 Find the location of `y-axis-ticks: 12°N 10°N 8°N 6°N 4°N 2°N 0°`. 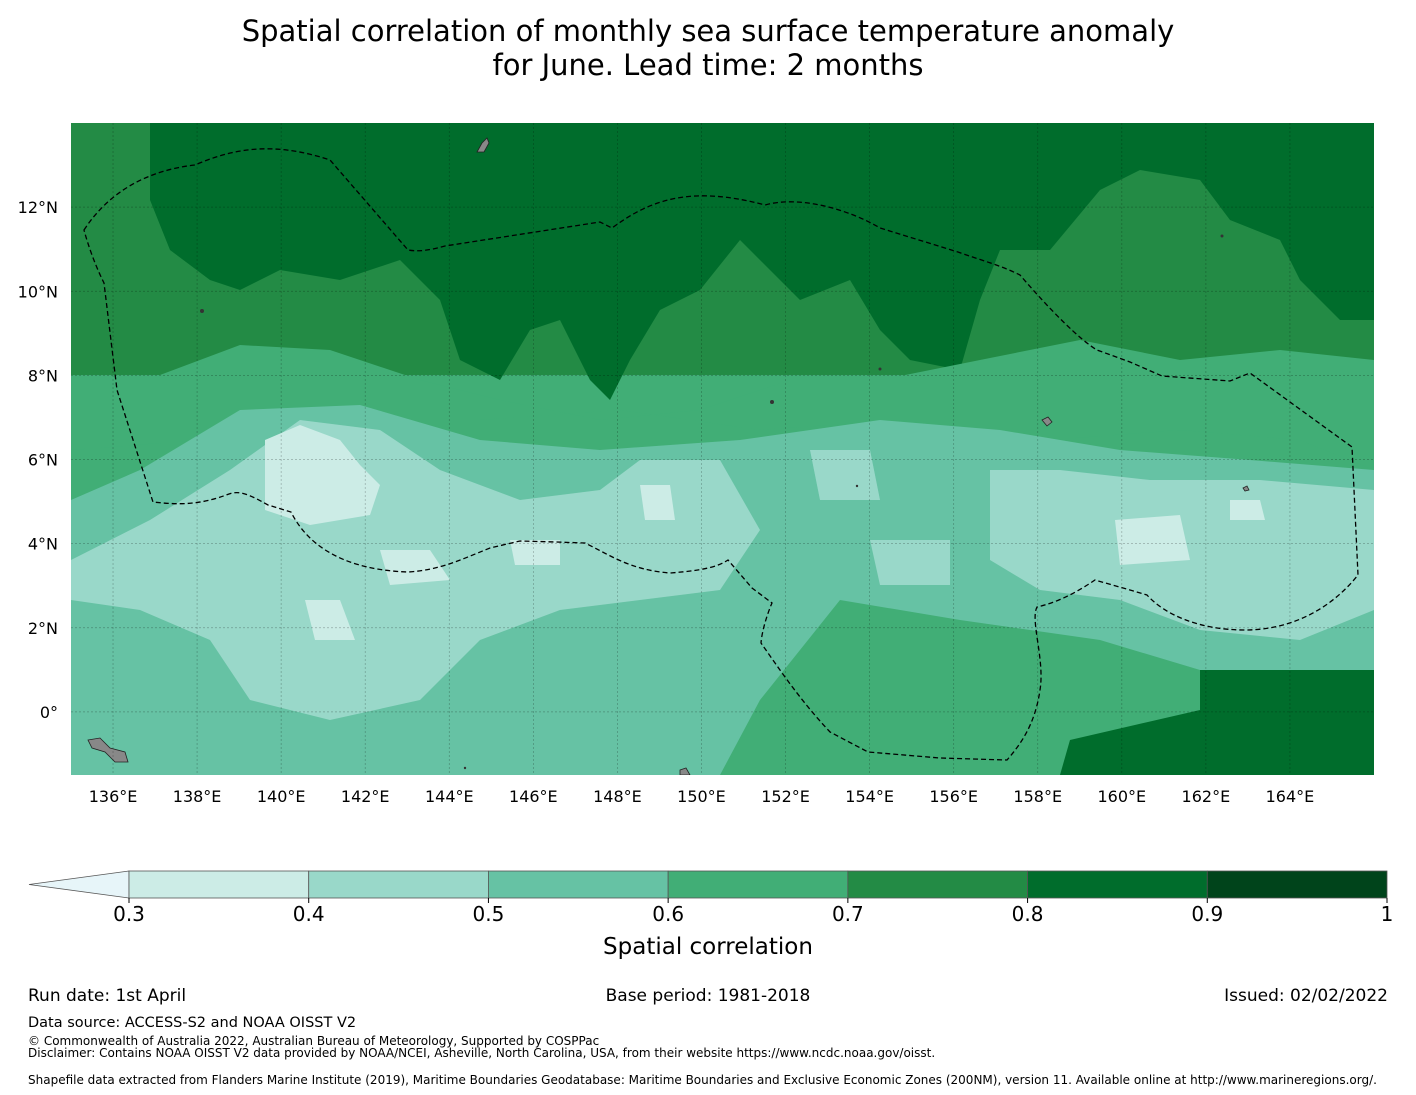

y-axis-ticks: 12°N 10°N 8°N 6°N 4°N 2°N 0° is located at coordinates (38, 460).